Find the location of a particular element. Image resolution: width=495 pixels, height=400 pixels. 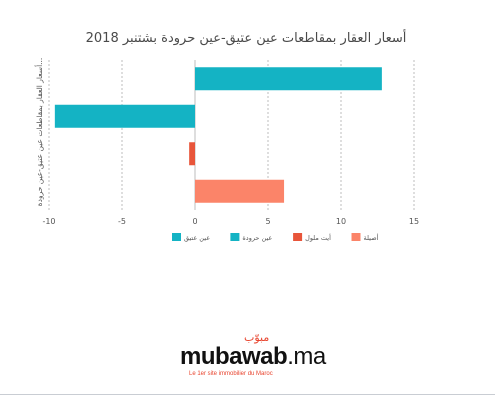

legend-item: أصيلة is located at coordinates (365, 237).